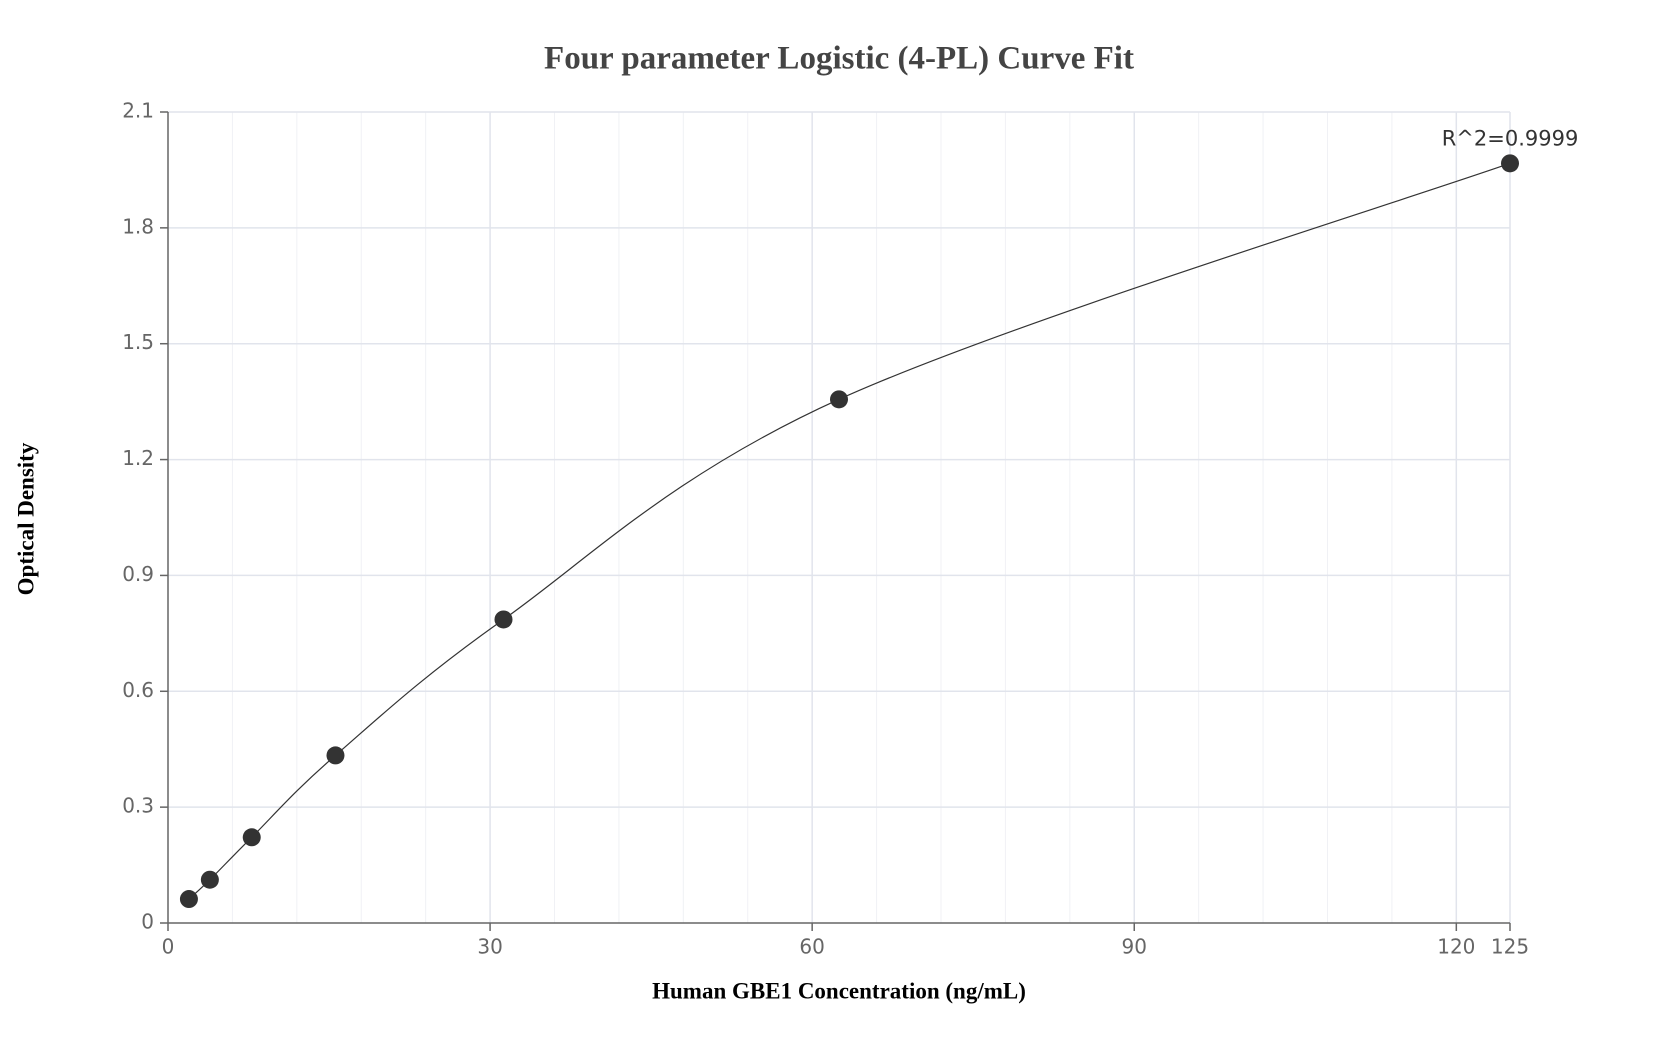 This screenshot has width=1668, height=1050. What do you see at coordinates (811, 947) in the screenshot?
I see `x-tick-label: 60` at bounding box center [811, 947].